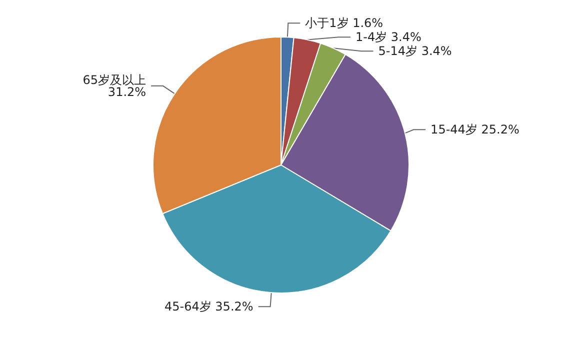 Image resolution: width=583 pixels, height=338 pixels. What do you see at coordinates (475, 129) in the screenshot?
I see `slice-label: 15-44岁 25.2%` at bounding box center [475, 129].